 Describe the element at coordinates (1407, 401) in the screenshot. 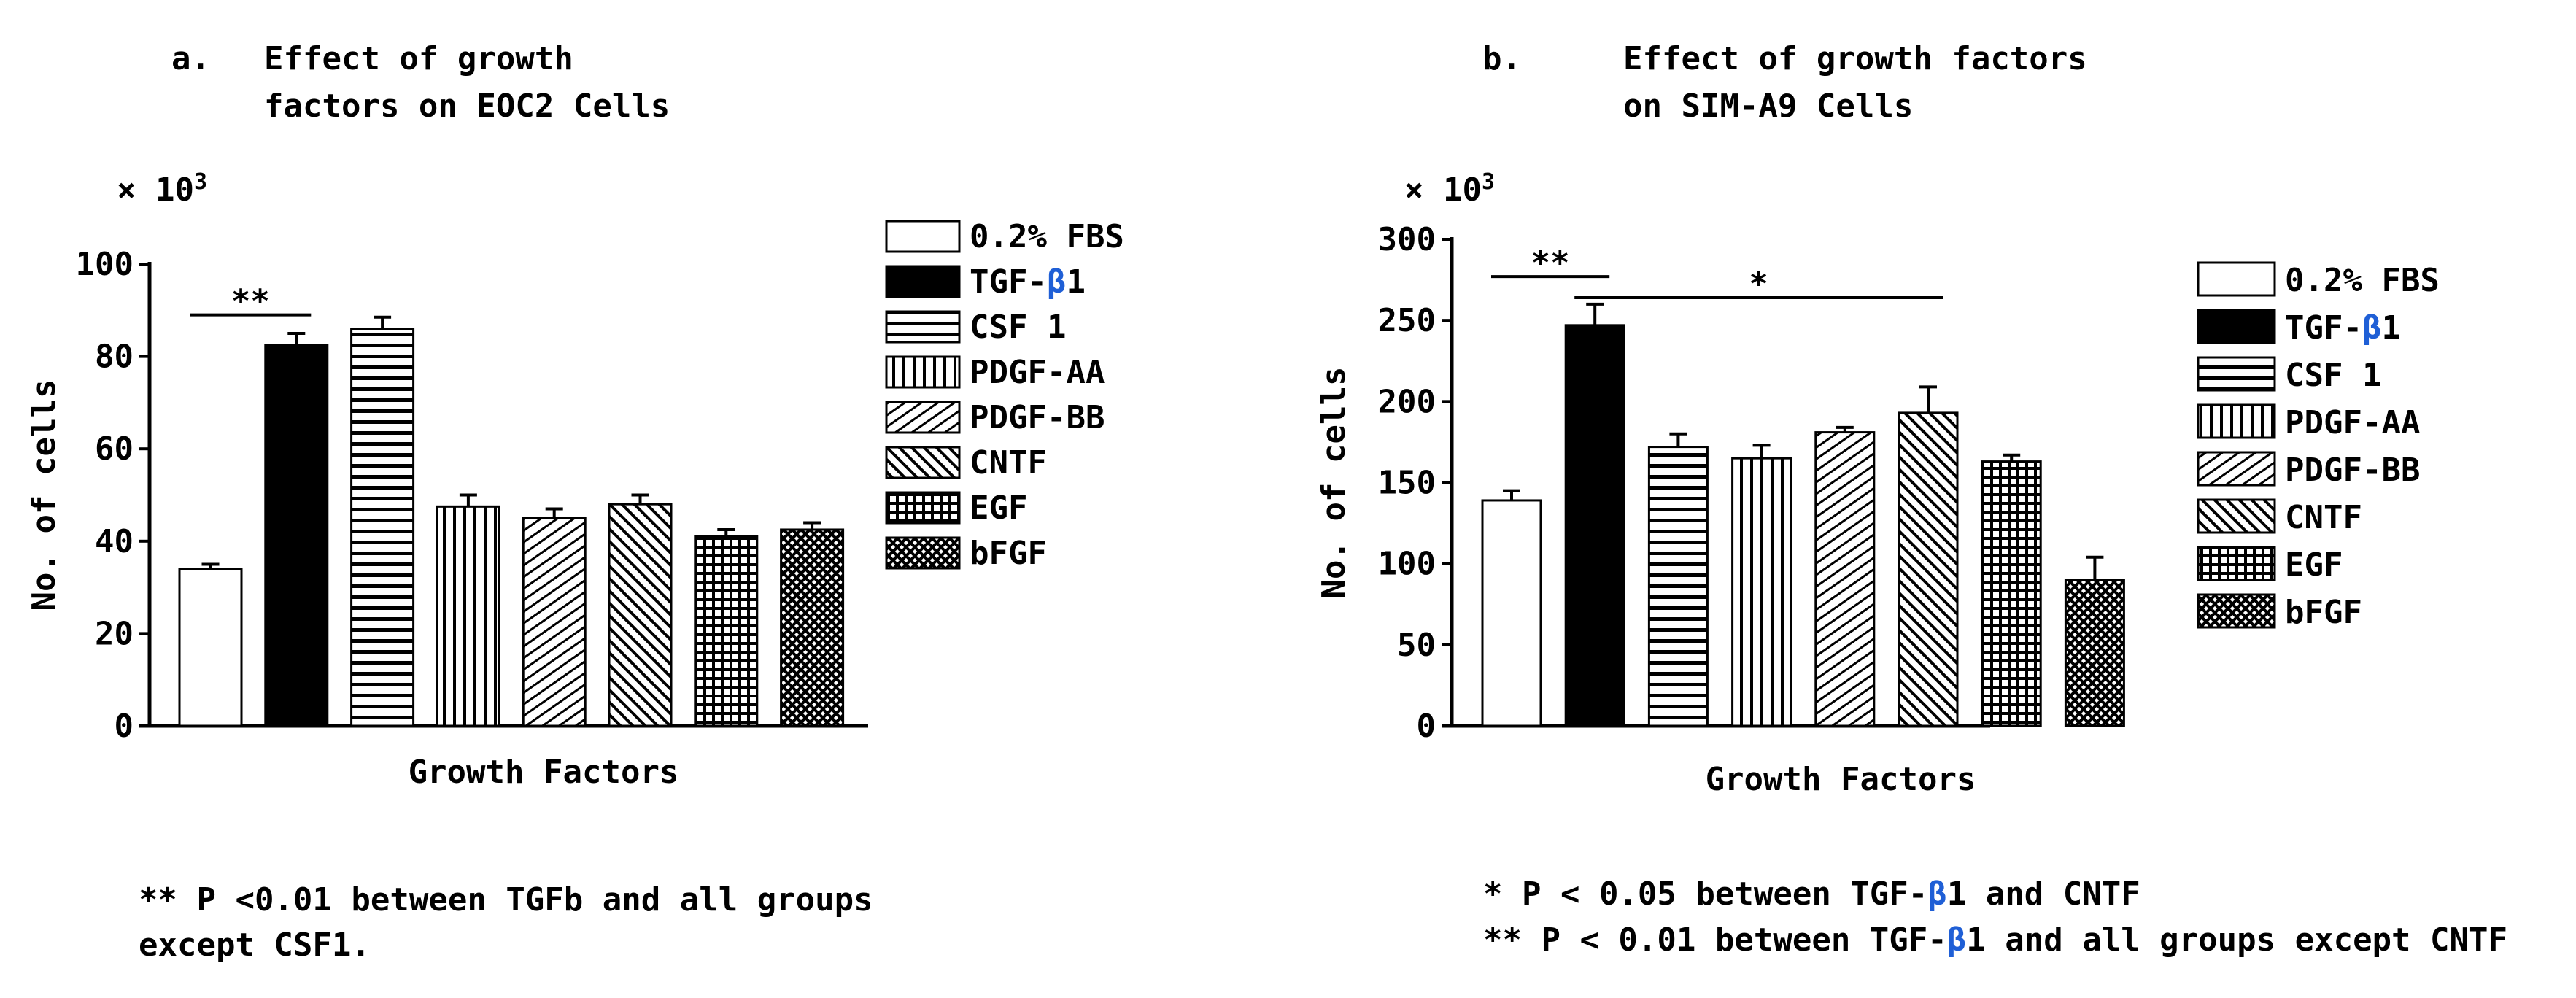

I see `panel-b-y-tick-label: 200` at that location.